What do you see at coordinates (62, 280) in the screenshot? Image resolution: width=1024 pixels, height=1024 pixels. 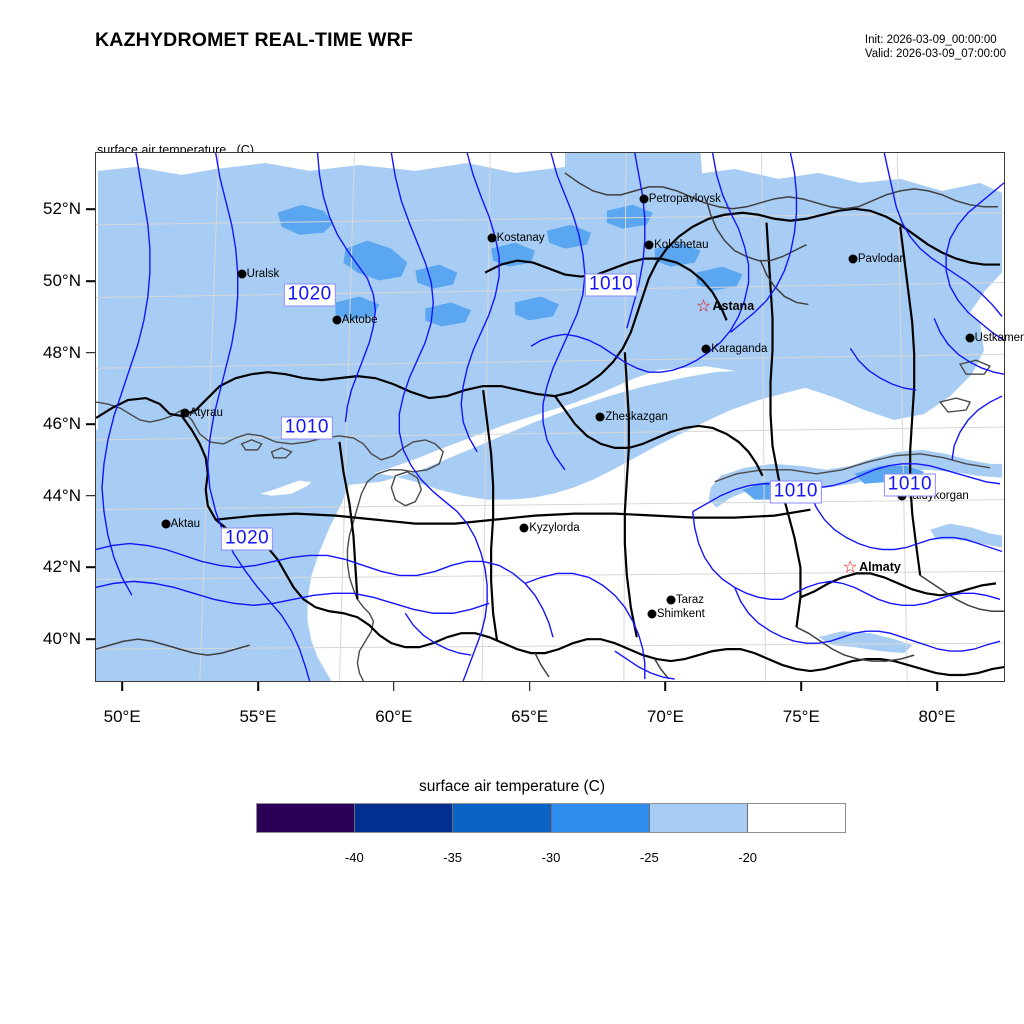 I see `lat-tick-label: 50°N` at bounding box center [62, 280].